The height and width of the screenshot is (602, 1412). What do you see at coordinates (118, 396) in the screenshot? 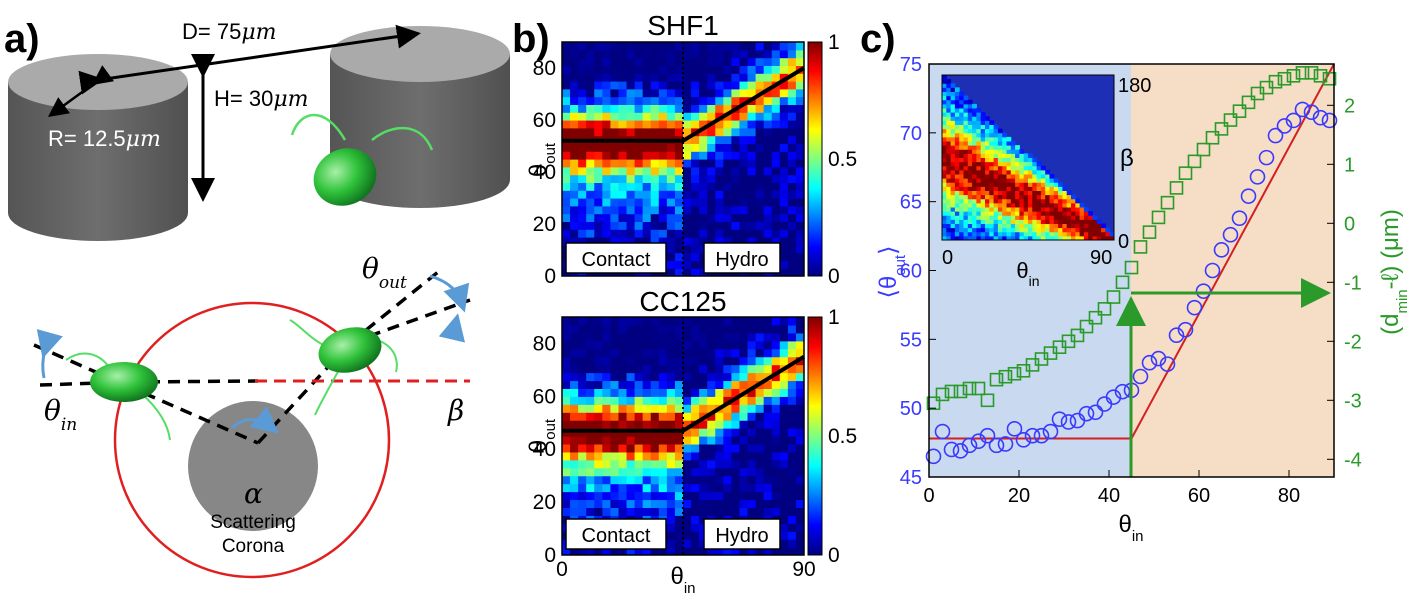
I see `alga-cell-left` at bounding box center [118, 396].